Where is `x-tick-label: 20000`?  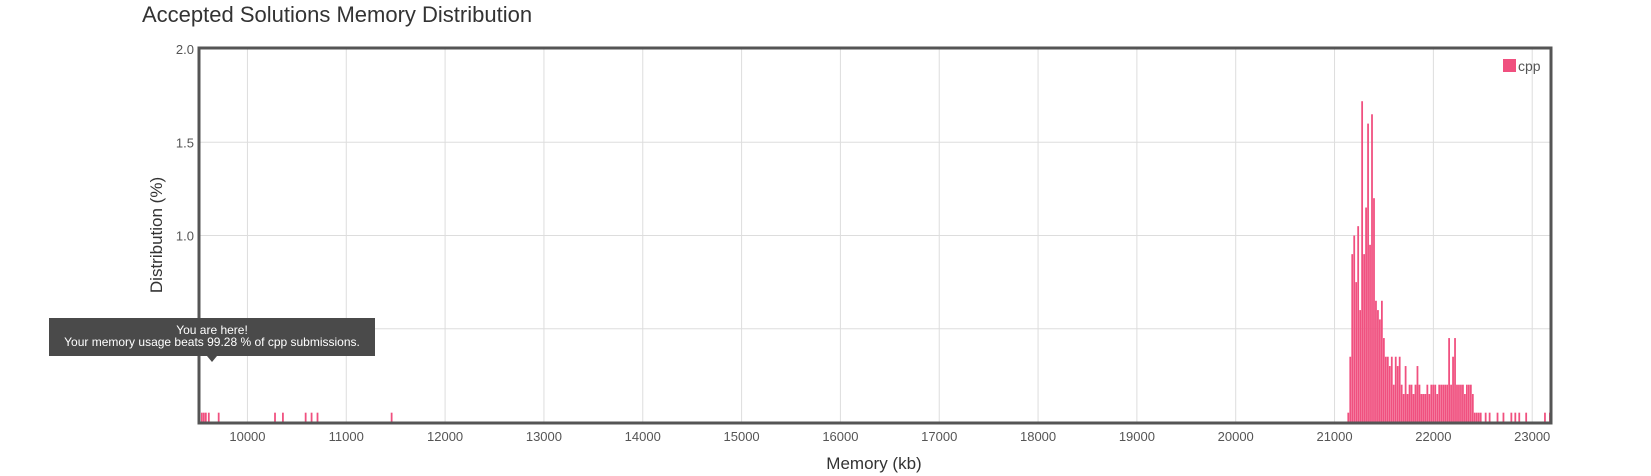 x-tick-label: 20000 is located at coordinates (1236, 436).